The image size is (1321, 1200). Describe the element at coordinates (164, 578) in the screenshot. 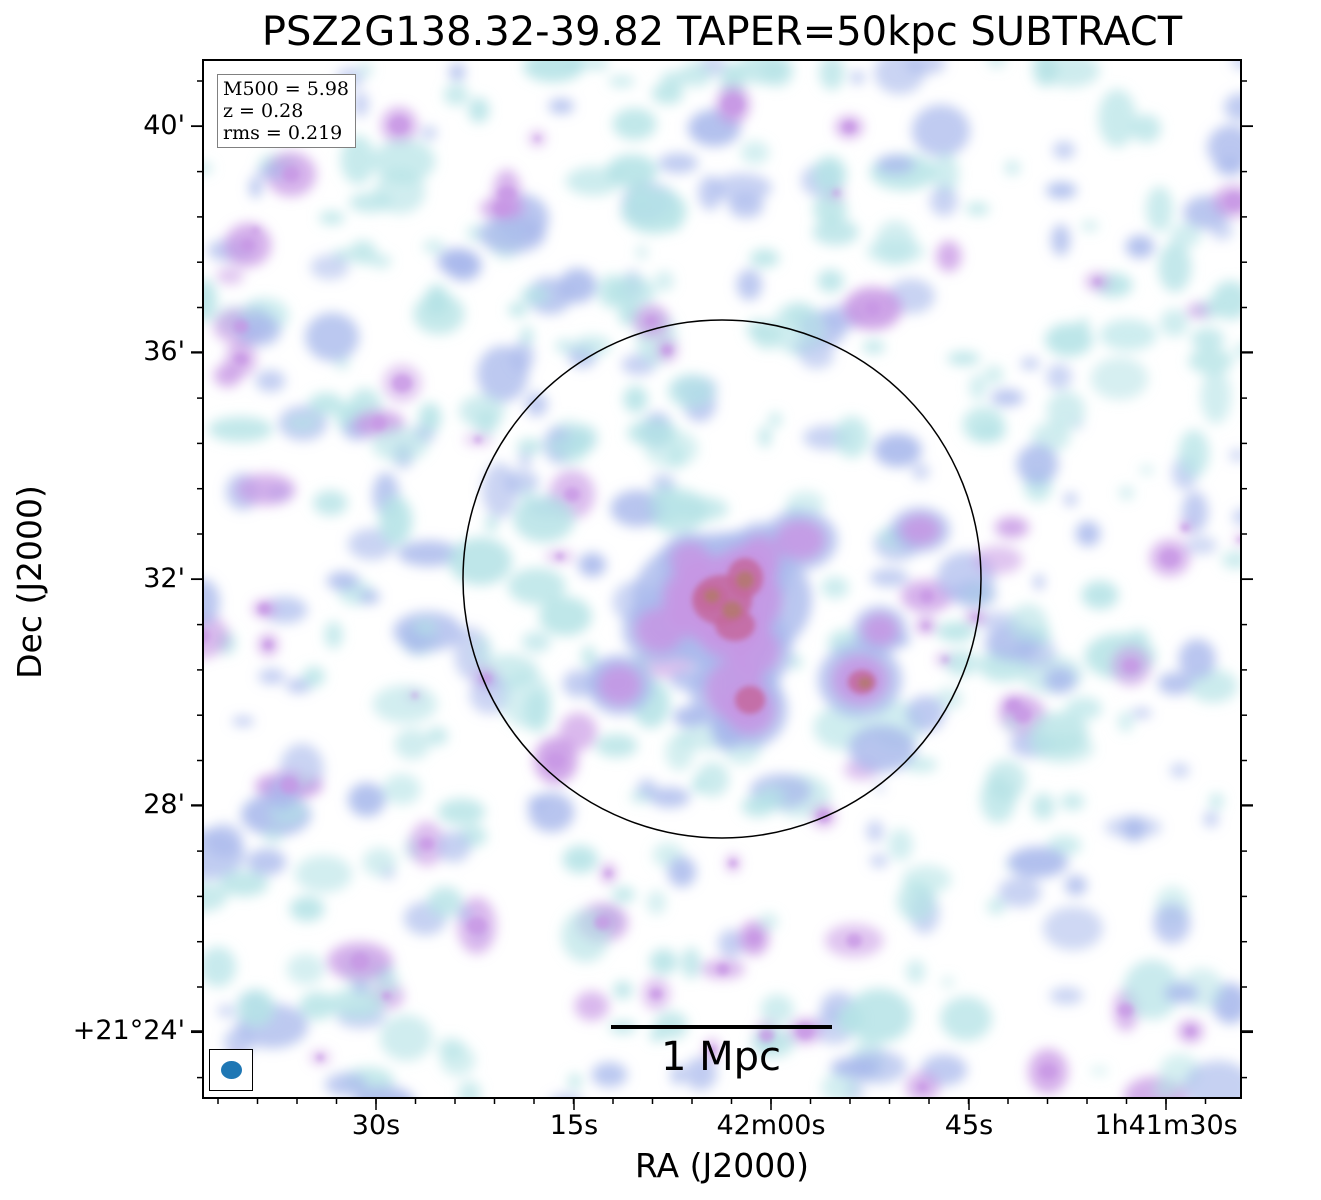

I see `y-tick-label: 32'` at that location.